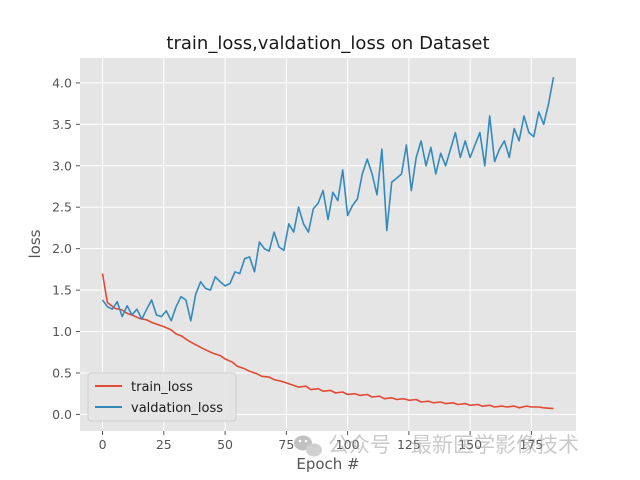  I want to click on chart-title: train_loss,valdation_loss on Dataset, so click(327, 43).